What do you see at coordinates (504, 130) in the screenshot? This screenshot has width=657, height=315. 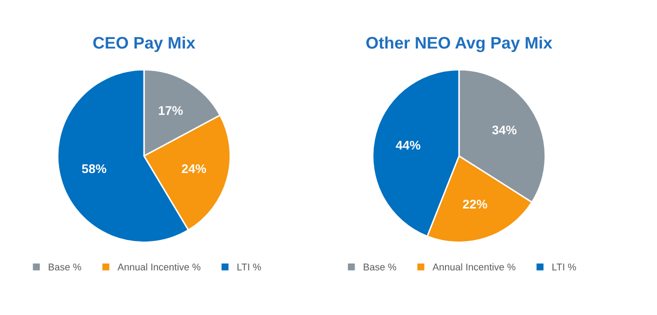 I see `data-label: 34%` at bounding box center [504, 130].